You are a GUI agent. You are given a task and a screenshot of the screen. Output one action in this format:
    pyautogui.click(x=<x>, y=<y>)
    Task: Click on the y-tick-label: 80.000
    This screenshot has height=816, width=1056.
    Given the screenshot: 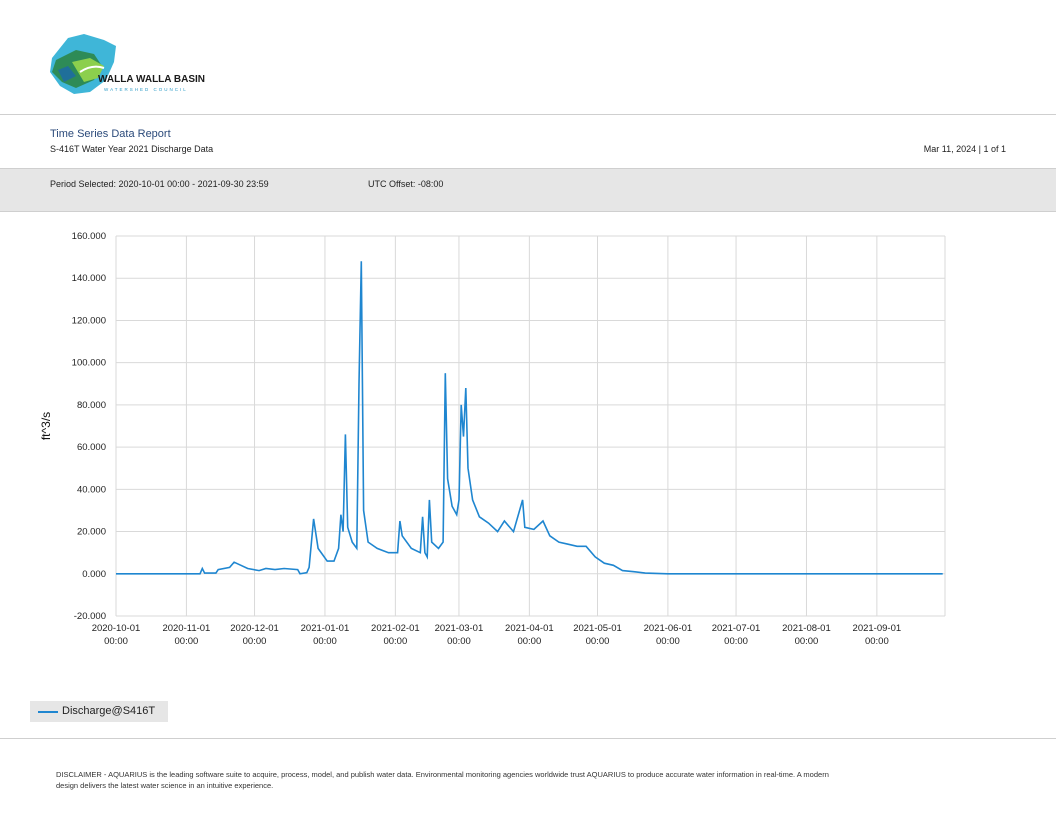 What is the action you would take?
    pyautogui.click(x=91, y=405)
    